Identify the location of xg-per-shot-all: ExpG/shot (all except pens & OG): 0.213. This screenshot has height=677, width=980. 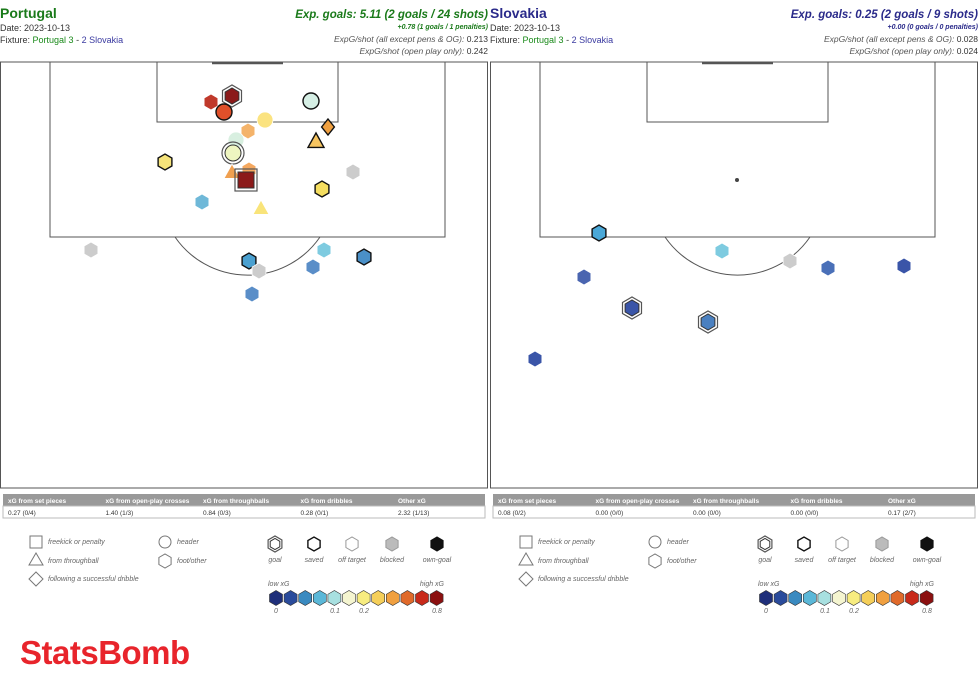
(411, 39).